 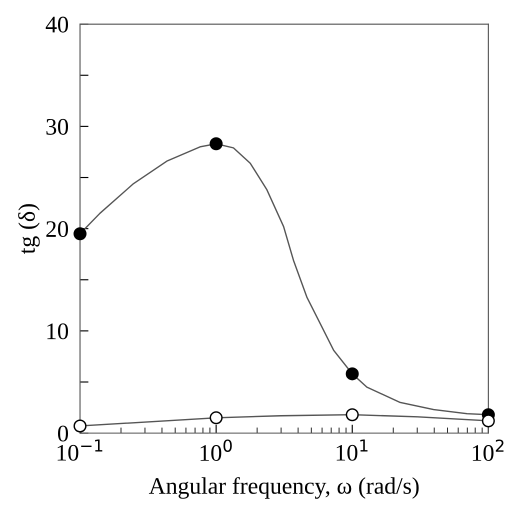 What do you see at coordinates (57, 331) in the screenshot?
I see `y-tick-label: 10` at bounding box center [57, 331].